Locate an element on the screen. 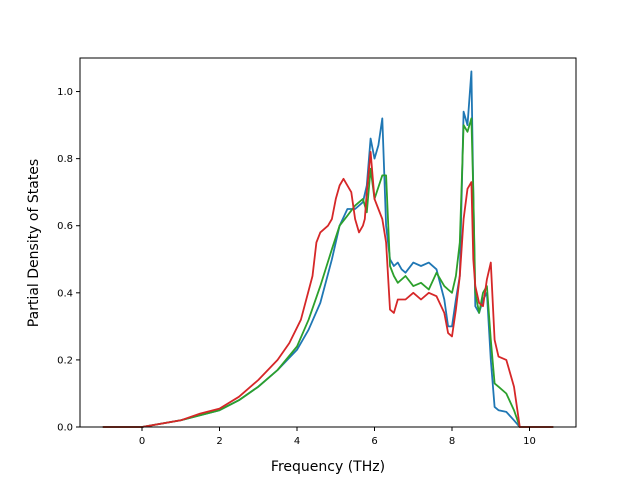 This screenshot has width=640, height=480. y-tick-label: 0.0 is located at coordinates (65, 428).